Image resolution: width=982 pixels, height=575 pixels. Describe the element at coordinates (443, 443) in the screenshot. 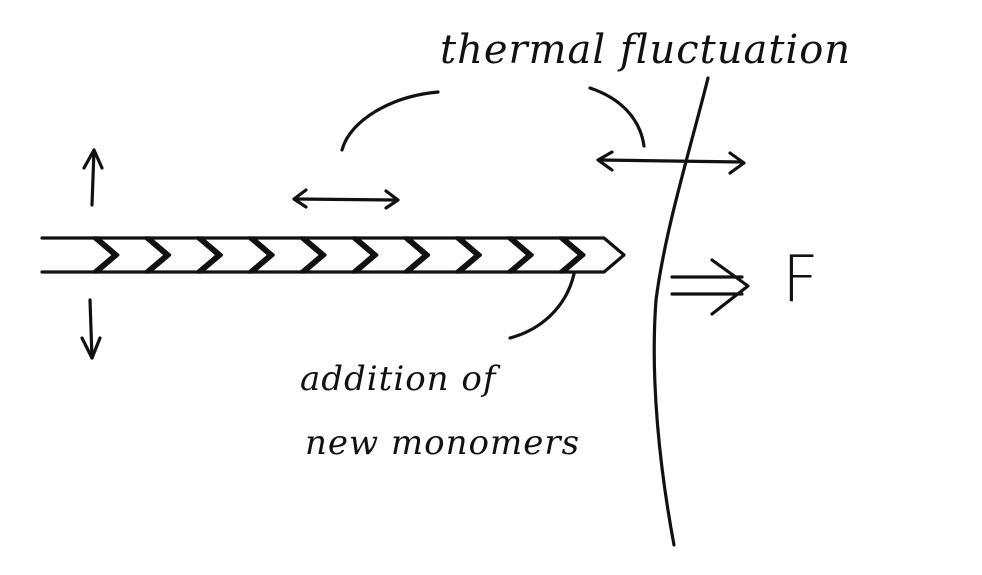

I see `addition-label-line2: new monomers` at that location.